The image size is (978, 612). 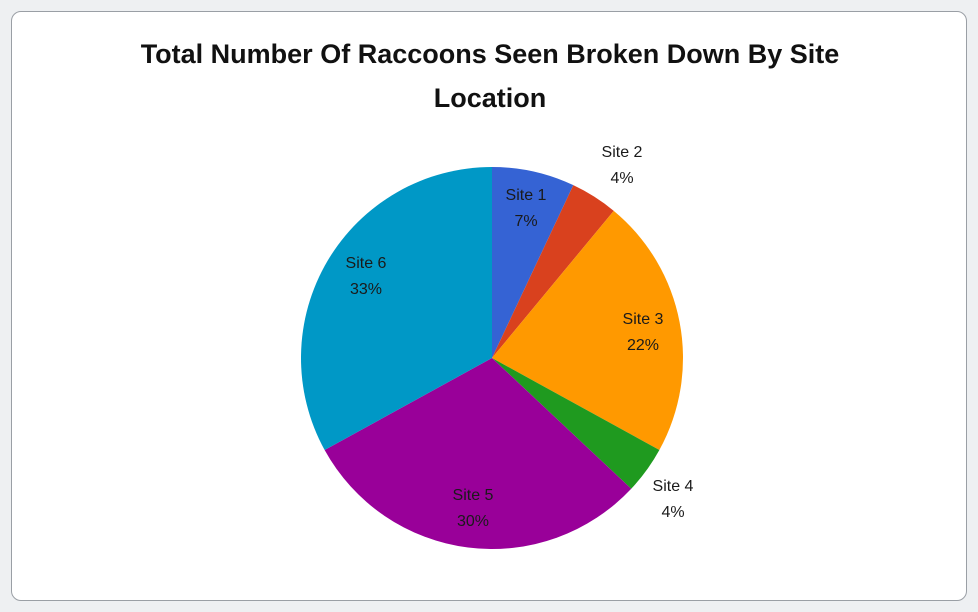 What do you see at coordinates (366, 289) in the screenshot?
I see `data-label-percent-site-6: 33%` at bounding box center [366, 289].